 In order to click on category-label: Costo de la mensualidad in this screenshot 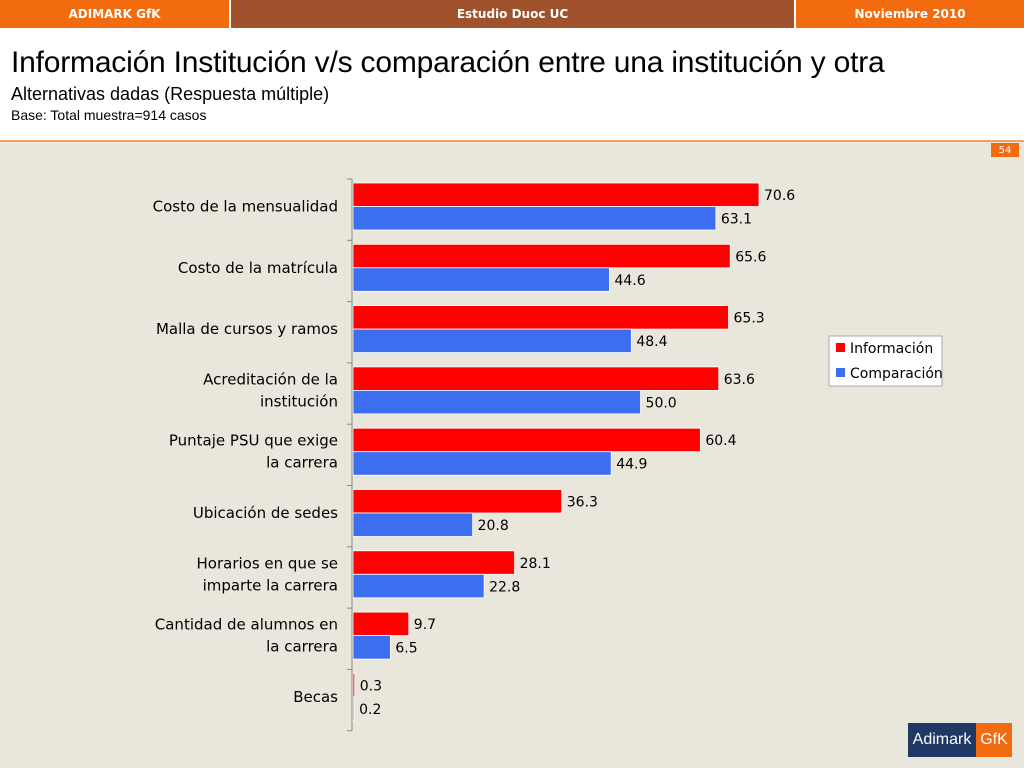, I will do `click(245, 207)`.